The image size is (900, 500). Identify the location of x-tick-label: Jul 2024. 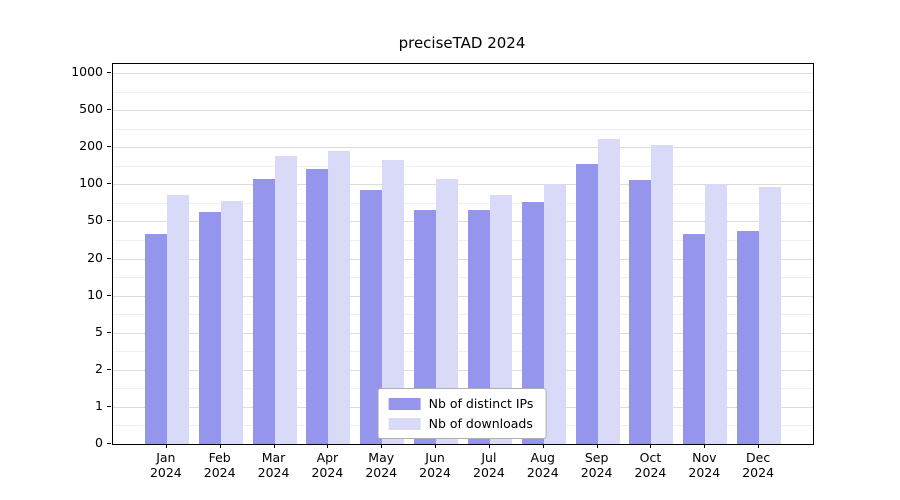
(489, 465).